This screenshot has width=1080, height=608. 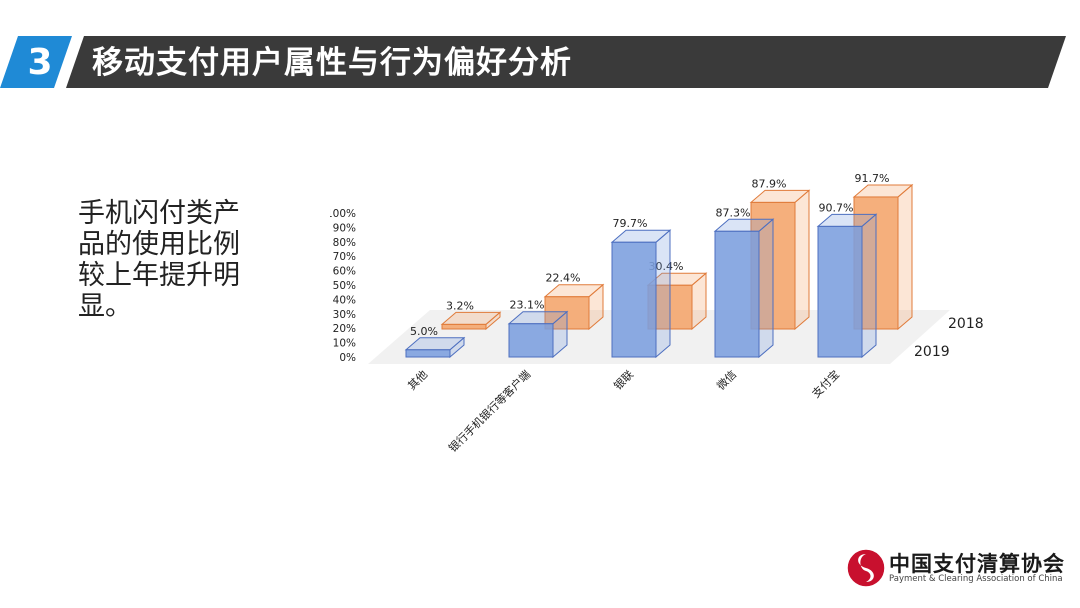 What do you see at coordinates (343, 214) in the screenshot?
I see `y-tick-label: 100%` at bounding box center [343, 214].